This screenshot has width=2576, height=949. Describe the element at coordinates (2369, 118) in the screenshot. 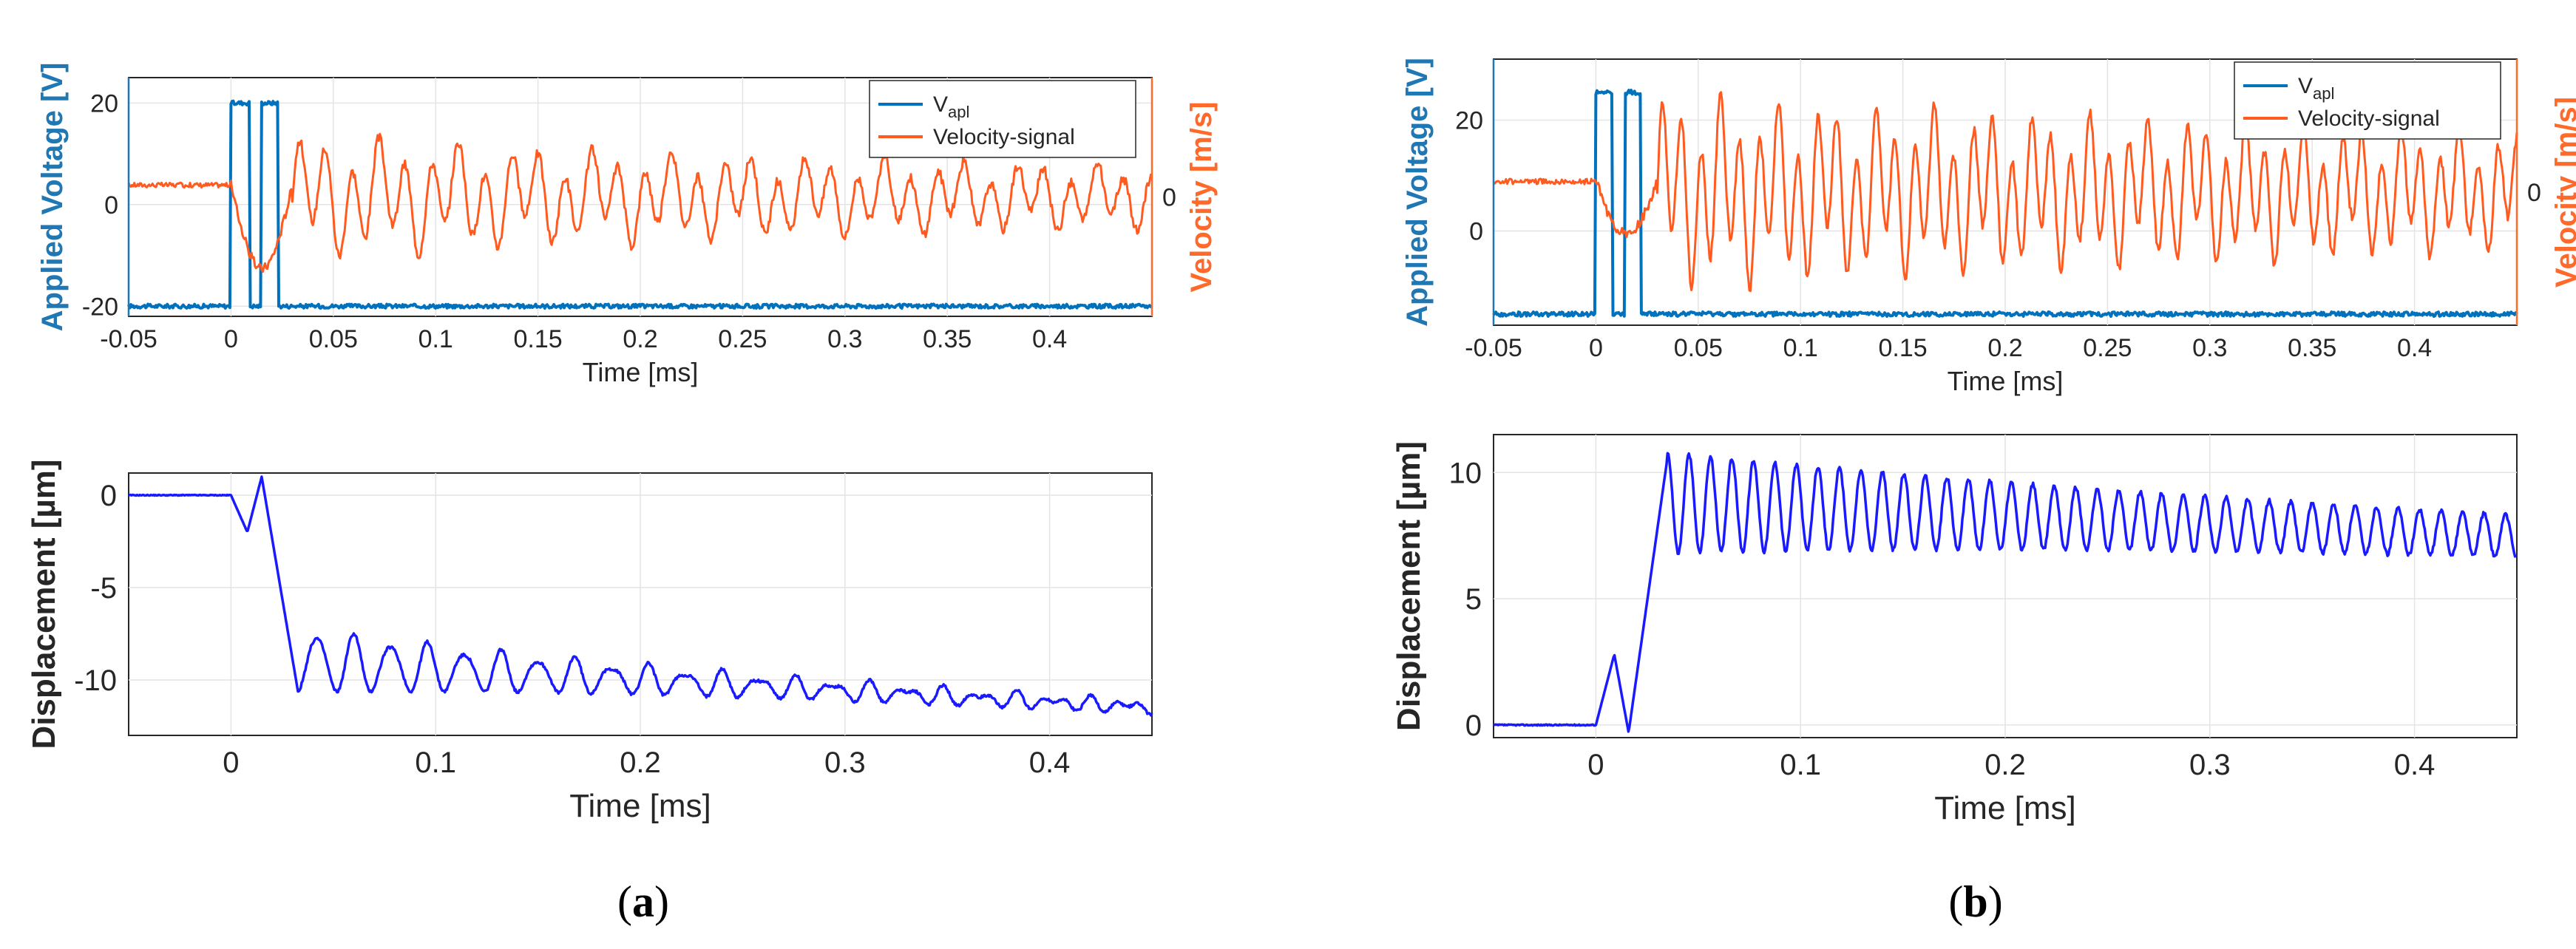

I see `panel-b-top-legend-velocity-label: Velocity-signal` at that location.